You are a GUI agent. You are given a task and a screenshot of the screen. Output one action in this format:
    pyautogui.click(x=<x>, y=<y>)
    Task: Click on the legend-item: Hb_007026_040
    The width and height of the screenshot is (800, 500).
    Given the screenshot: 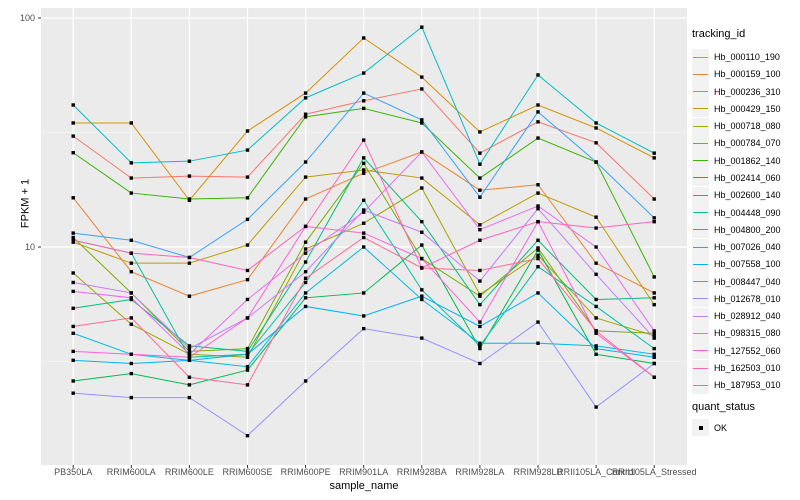 What is the action you would take?
    pyautogui.click(x=736, y=247)
    